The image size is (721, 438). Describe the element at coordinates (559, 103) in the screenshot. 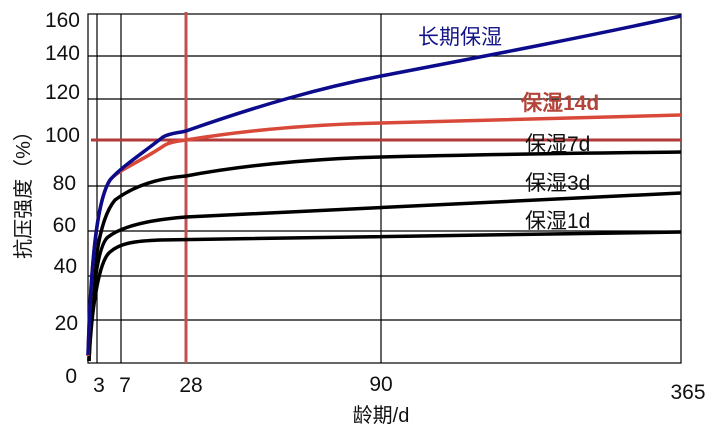

I see `label-14d: 保湿14d` at that location.